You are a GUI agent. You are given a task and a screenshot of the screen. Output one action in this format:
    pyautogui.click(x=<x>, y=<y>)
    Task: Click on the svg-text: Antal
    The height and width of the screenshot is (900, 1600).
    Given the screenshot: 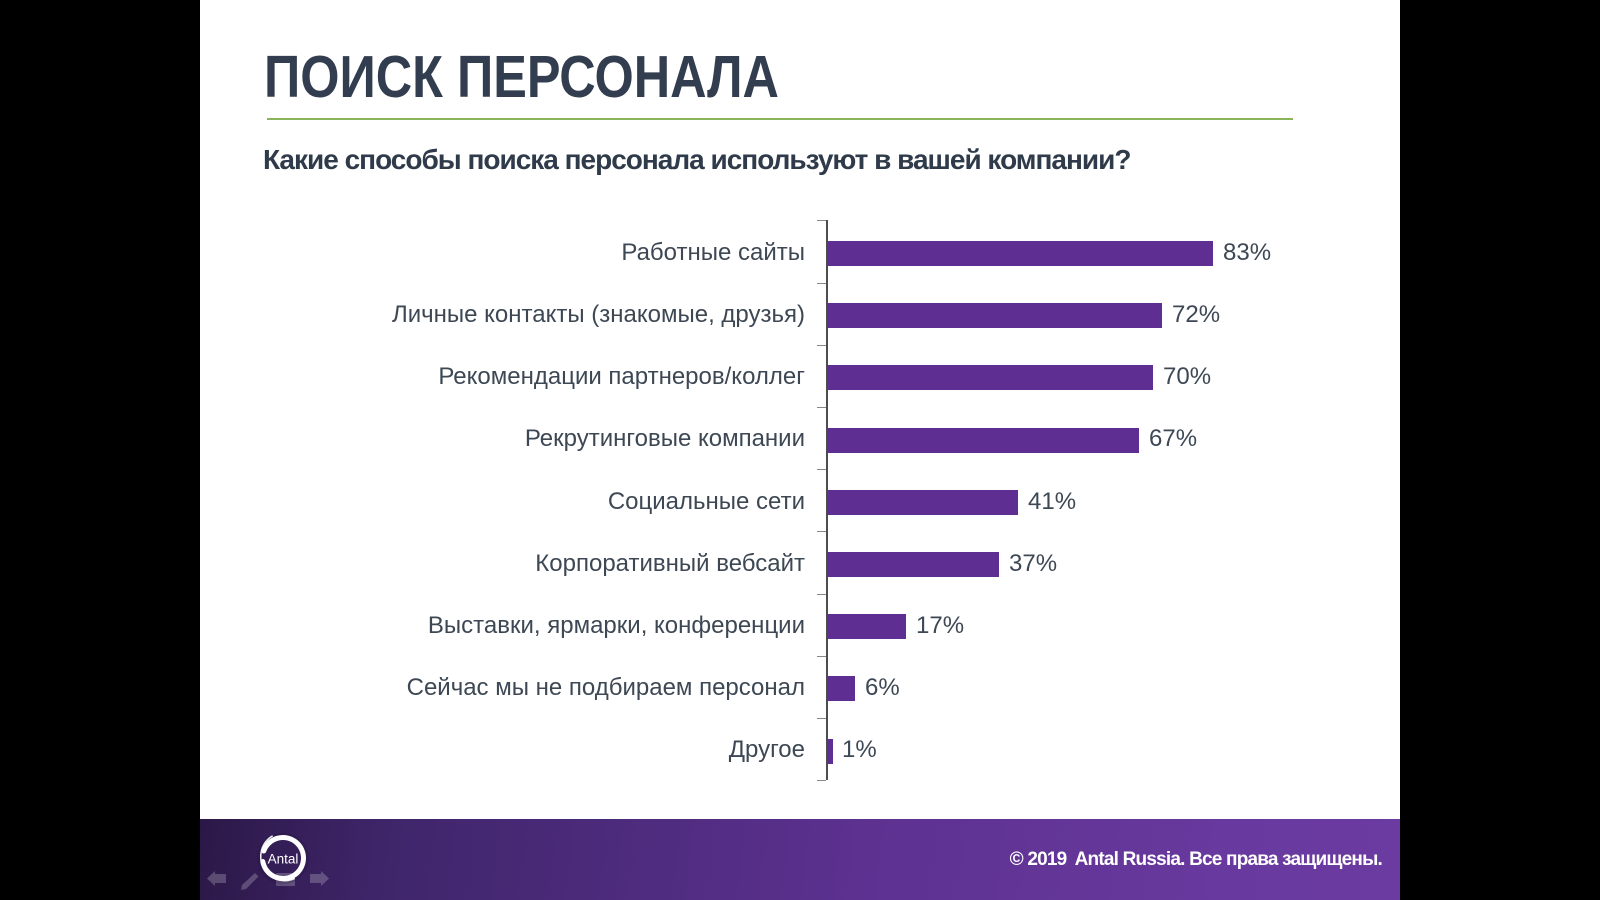 What is the action you would take?
    pyautogui.click(x=283, y=859)
    